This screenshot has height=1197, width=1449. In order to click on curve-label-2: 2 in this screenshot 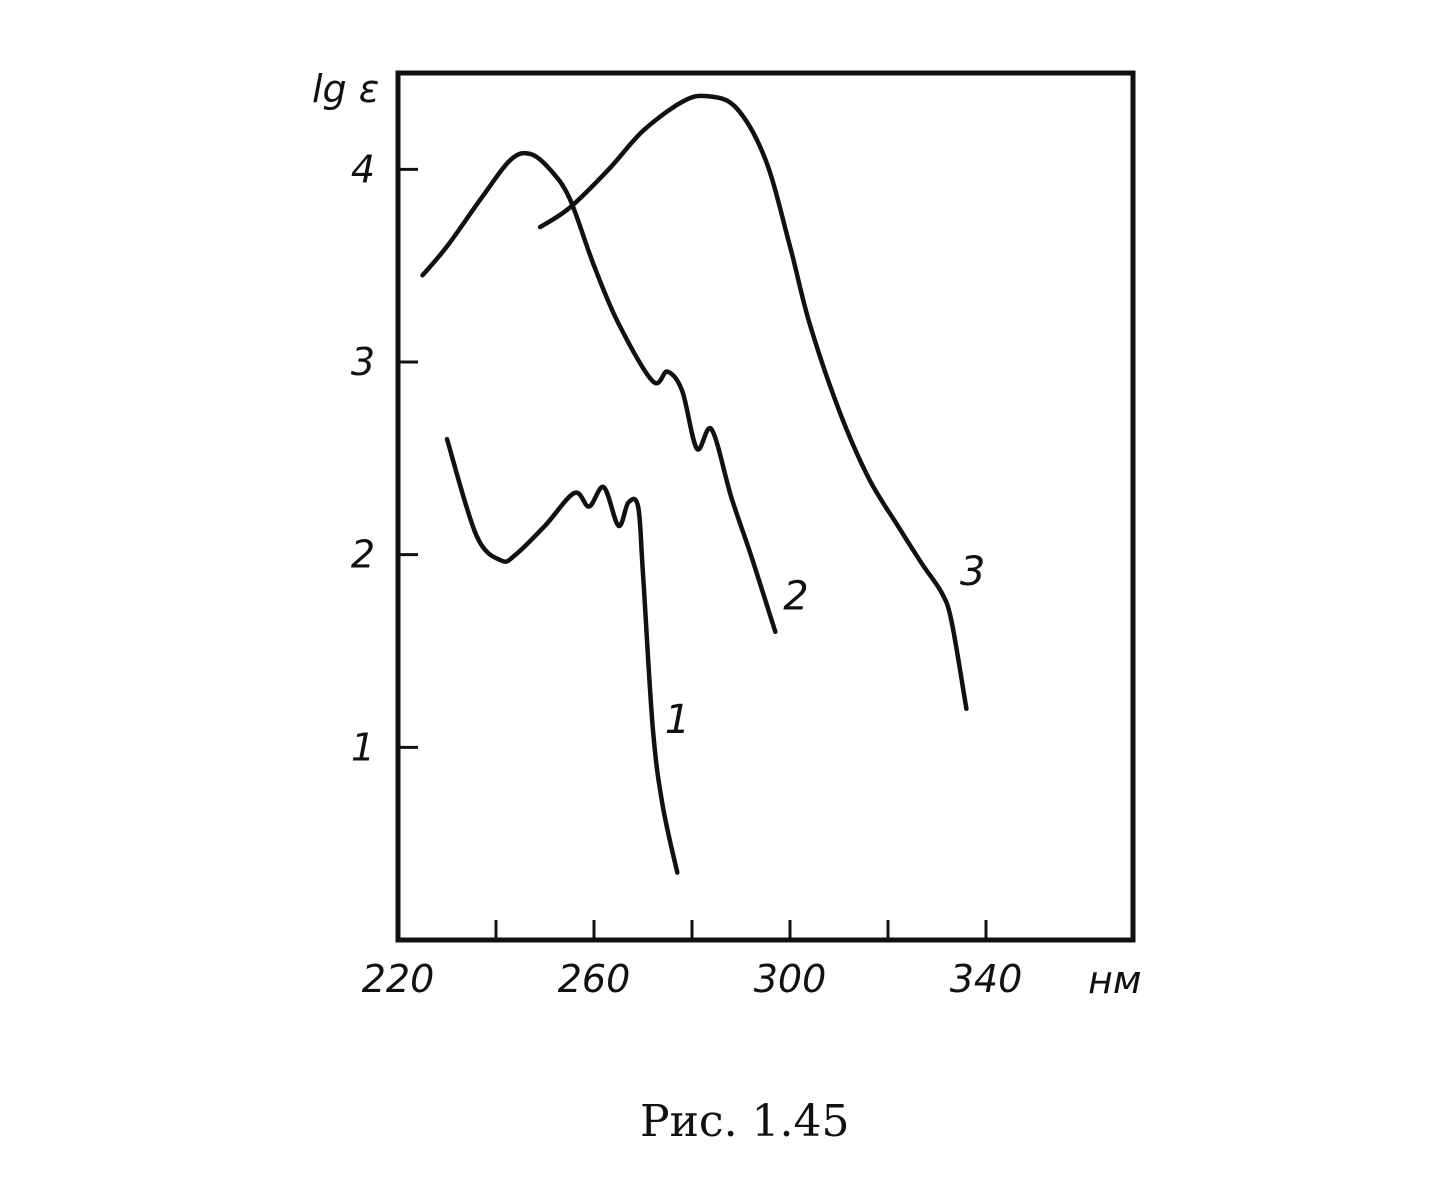, I will do `click(795, 597)`.